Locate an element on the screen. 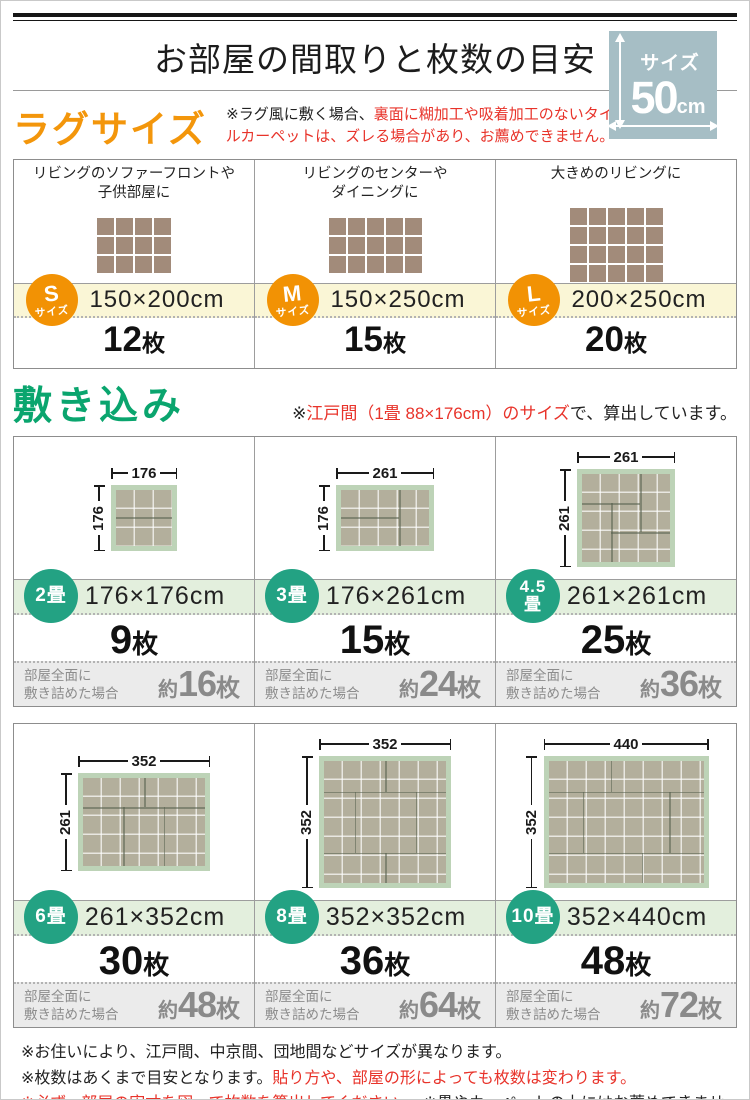 The width and height of the screenshot is (750, 1100). room-diagram: 261 261 is located at coordinates (616, 508).